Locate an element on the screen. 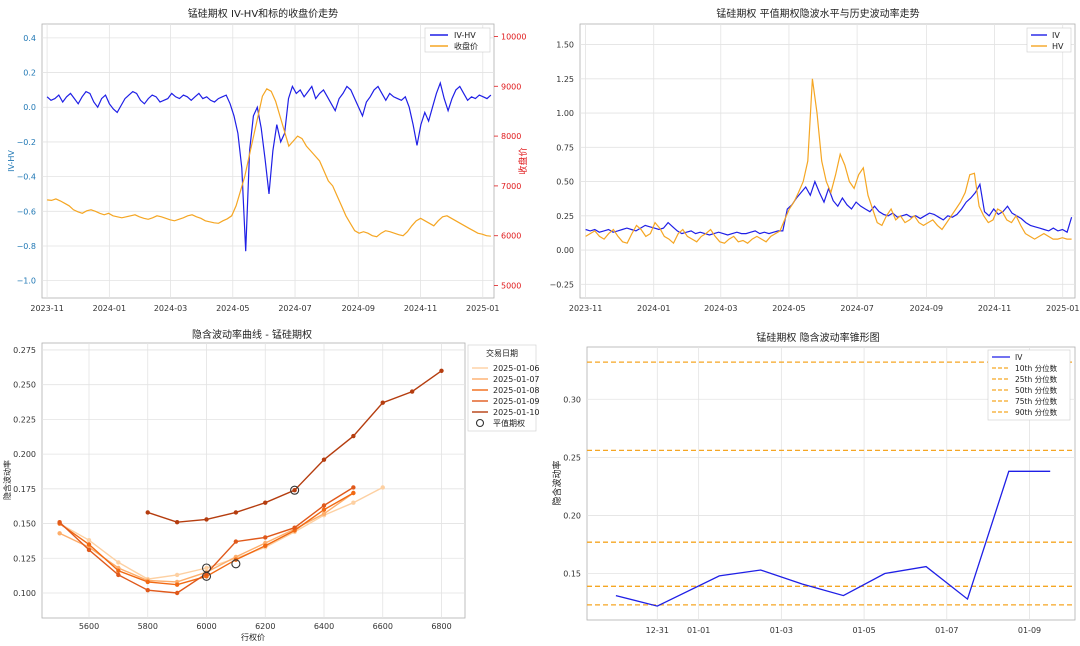 This screenshot has width=1080, height=646. x-tick-label: 01-07 is located at coordinates (946, 630).